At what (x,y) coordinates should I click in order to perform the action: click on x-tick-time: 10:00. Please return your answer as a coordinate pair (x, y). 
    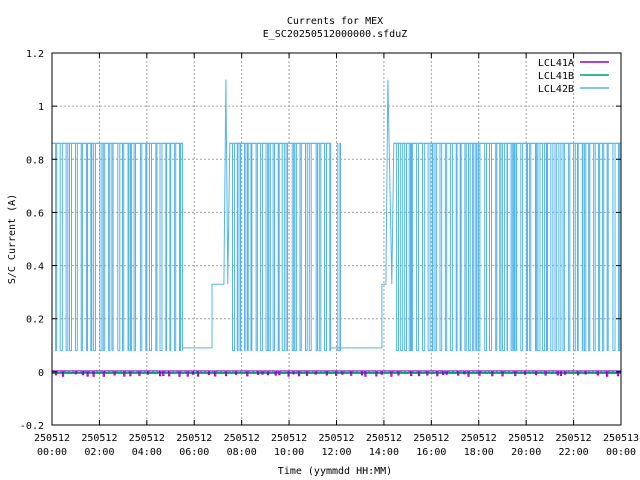
    Looking at the image, I should click on (289, 452).